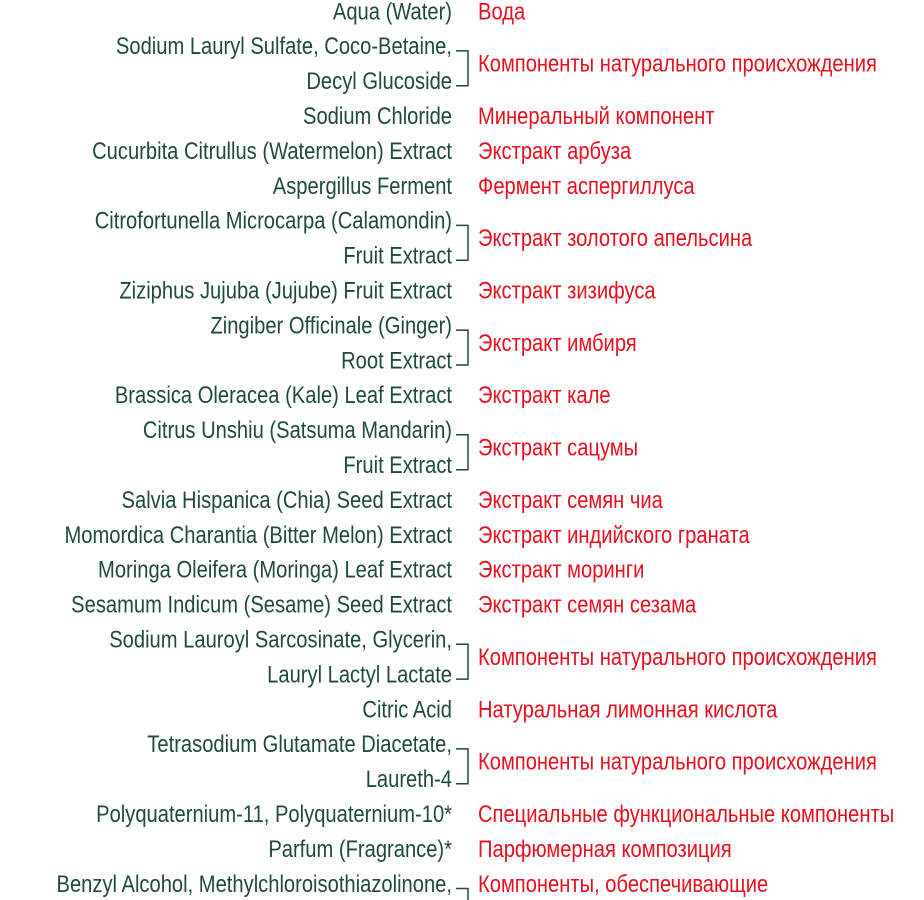 Image resolution: width=924 pixels, height=900 pixels. Describe the element at coordinates (596, 115) in the screenshot. I see `description: Минеральный компонент` at that location.